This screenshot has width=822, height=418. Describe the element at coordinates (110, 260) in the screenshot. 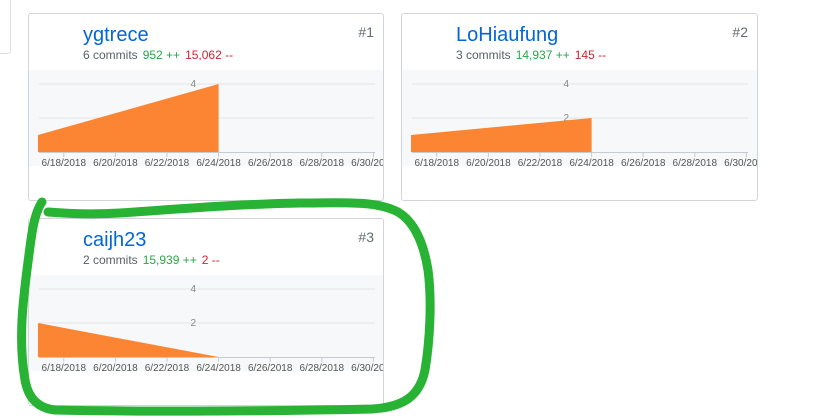

I see `commit-count: 2 commits` at that location.